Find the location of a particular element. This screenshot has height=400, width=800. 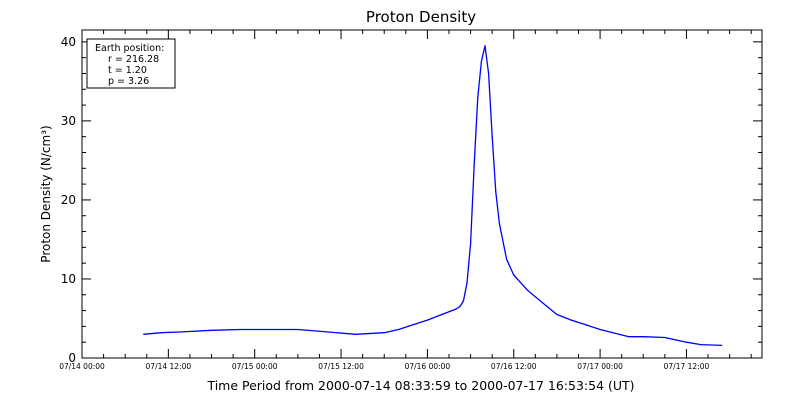

y-tick-label: 40 is located at coordinates (68, 42).